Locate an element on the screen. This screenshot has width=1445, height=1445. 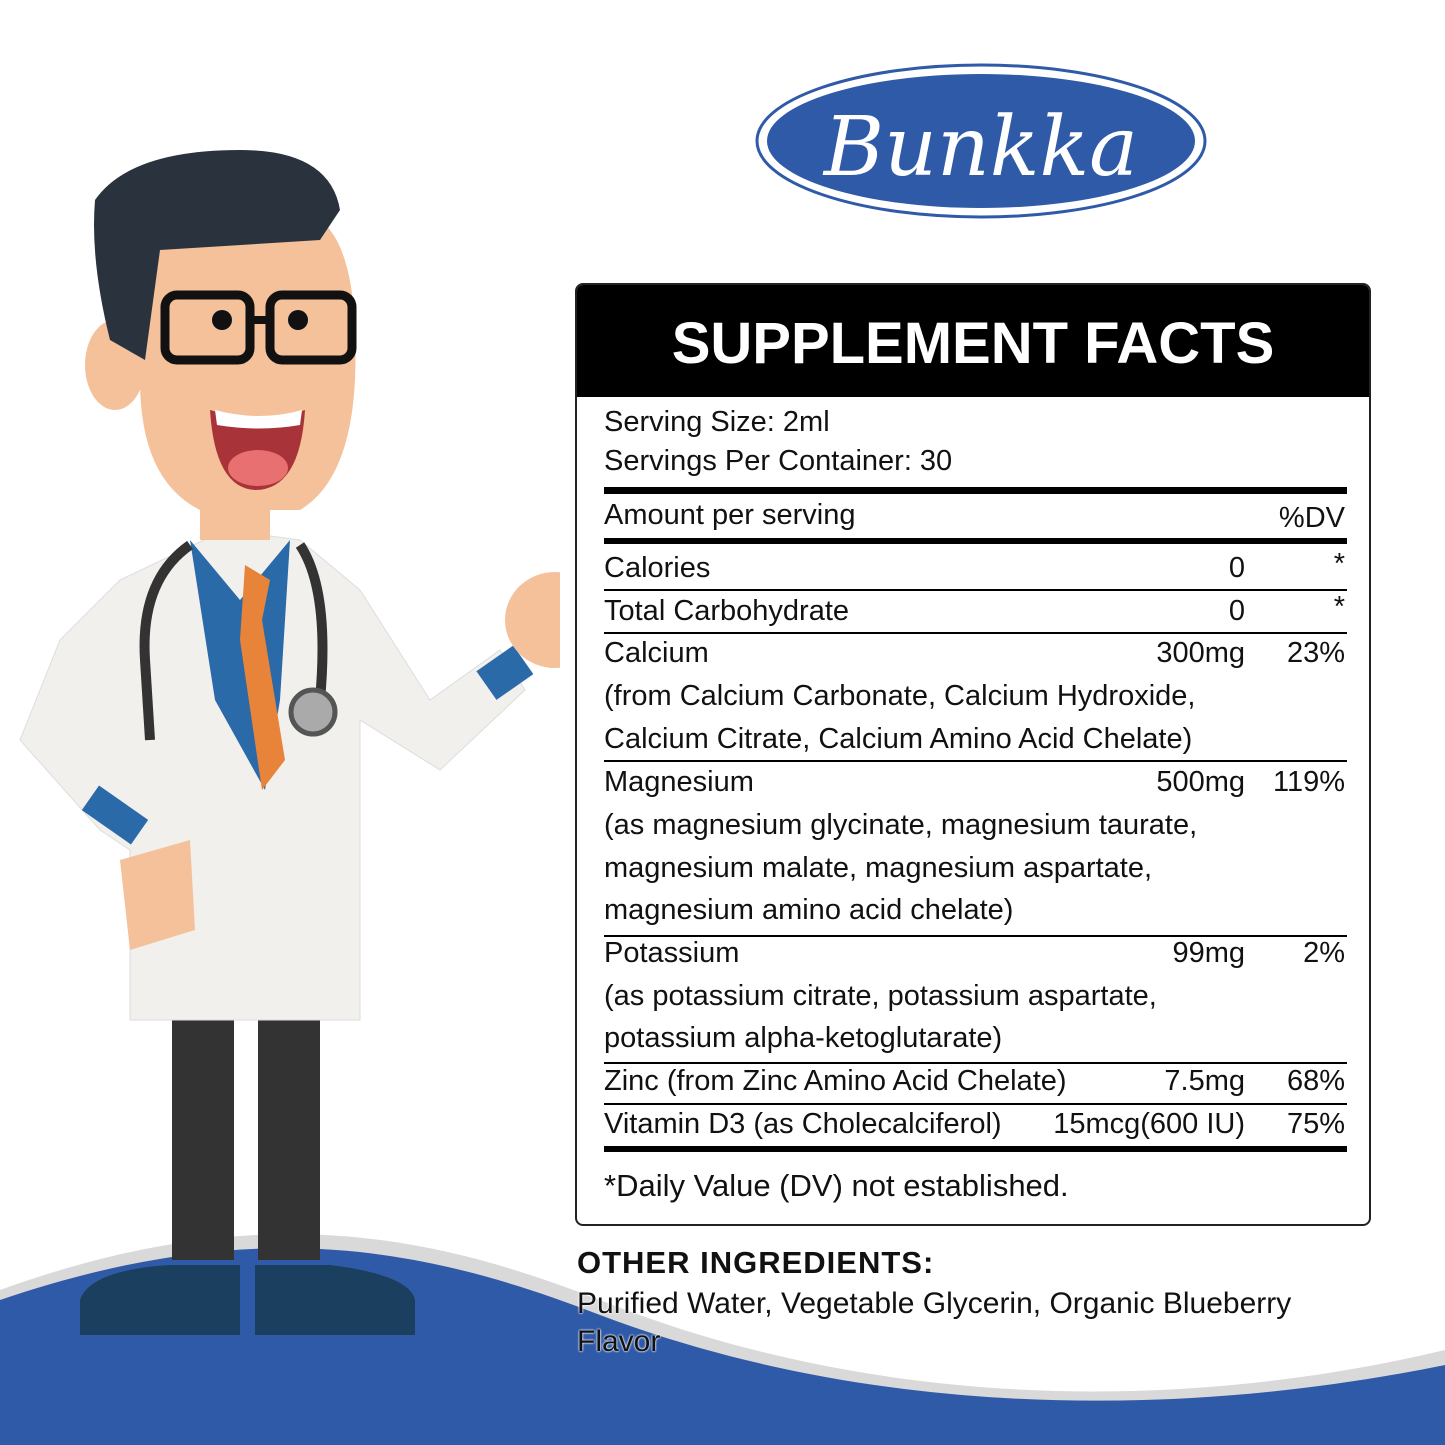
row-name: Potassium is located at coordinates (672, 953).